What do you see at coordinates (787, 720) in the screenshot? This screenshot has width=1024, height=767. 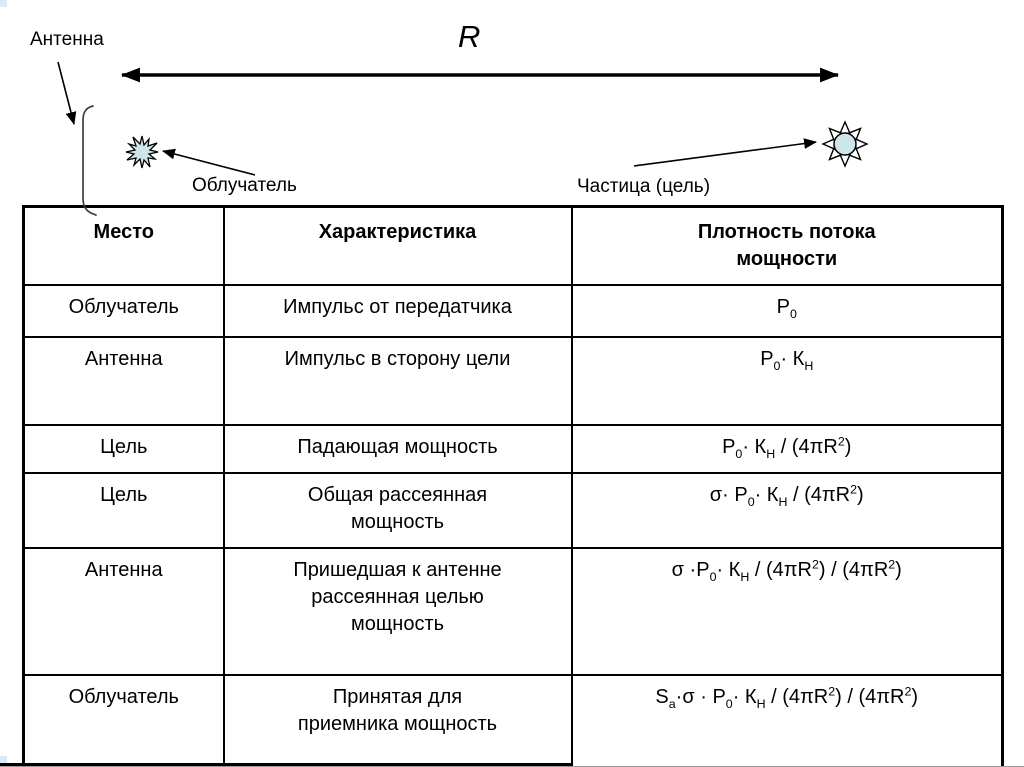 I see `cell-formula: Sa·σ · P0· КН / (4πR2) / (4πR2)` at bounding box center [787, 720].